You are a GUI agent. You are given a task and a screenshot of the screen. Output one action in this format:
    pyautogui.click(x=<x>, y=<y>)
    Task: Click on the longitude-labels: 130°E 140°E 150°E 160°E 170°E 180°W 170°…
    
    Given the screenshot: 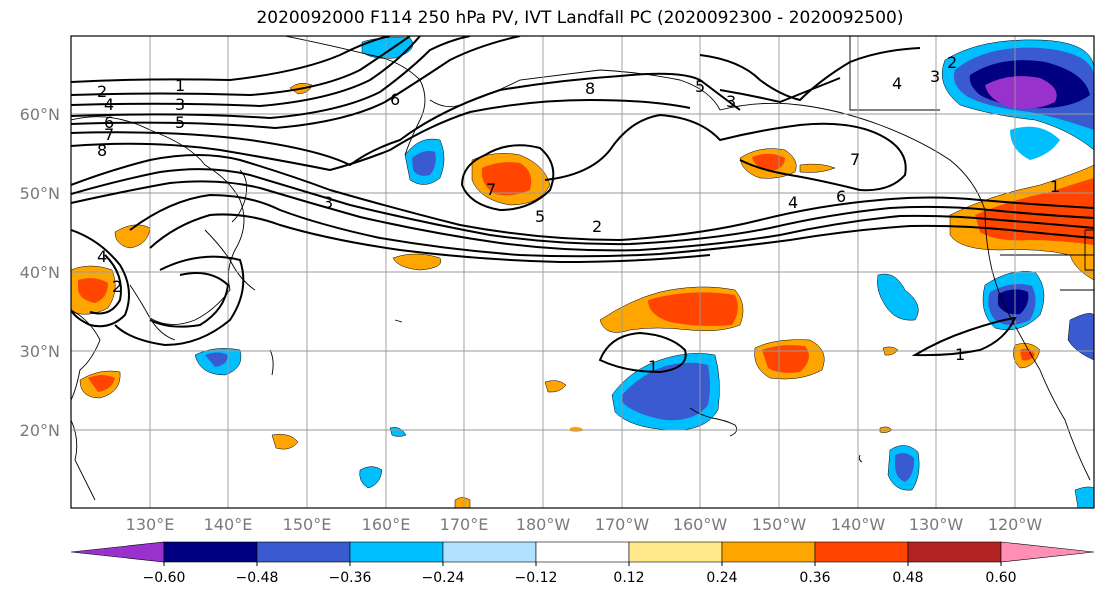 What is the action you would take?
    pyautogui.click(x=584, y=524)
    